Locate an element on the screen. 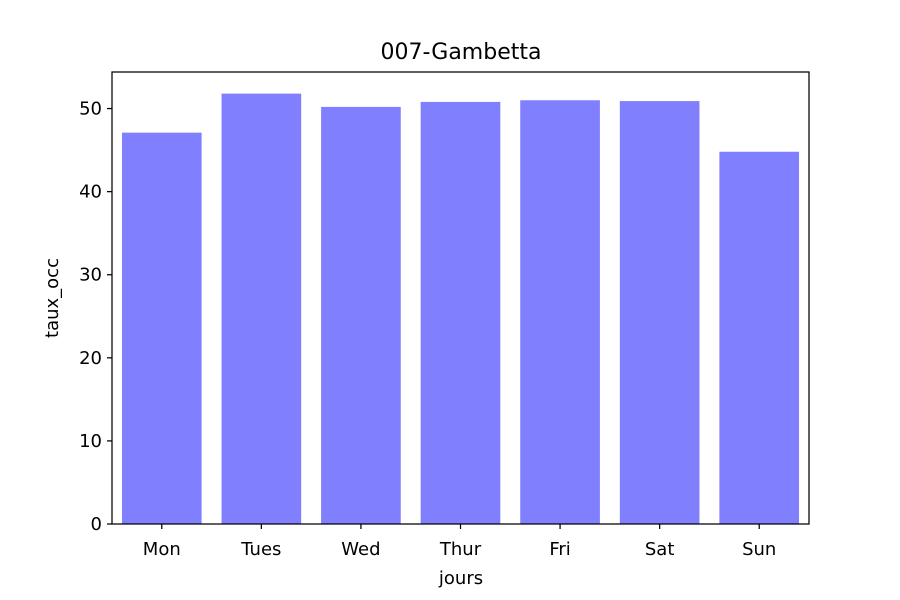  bar-thur is located at coordinates (460, 312).